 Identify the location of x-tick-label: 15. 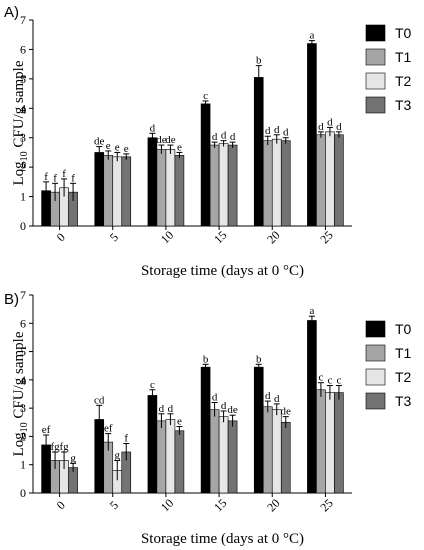
(220, 237).